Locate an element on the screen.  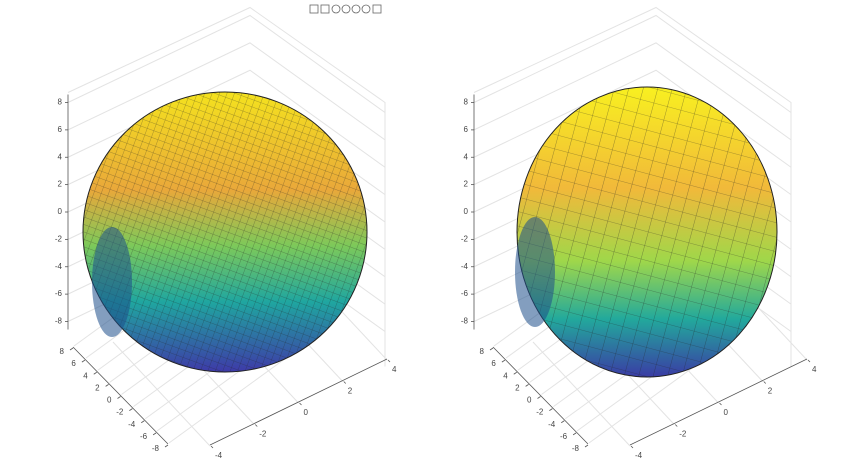
tool-pan is located at coordinates (346, 9).